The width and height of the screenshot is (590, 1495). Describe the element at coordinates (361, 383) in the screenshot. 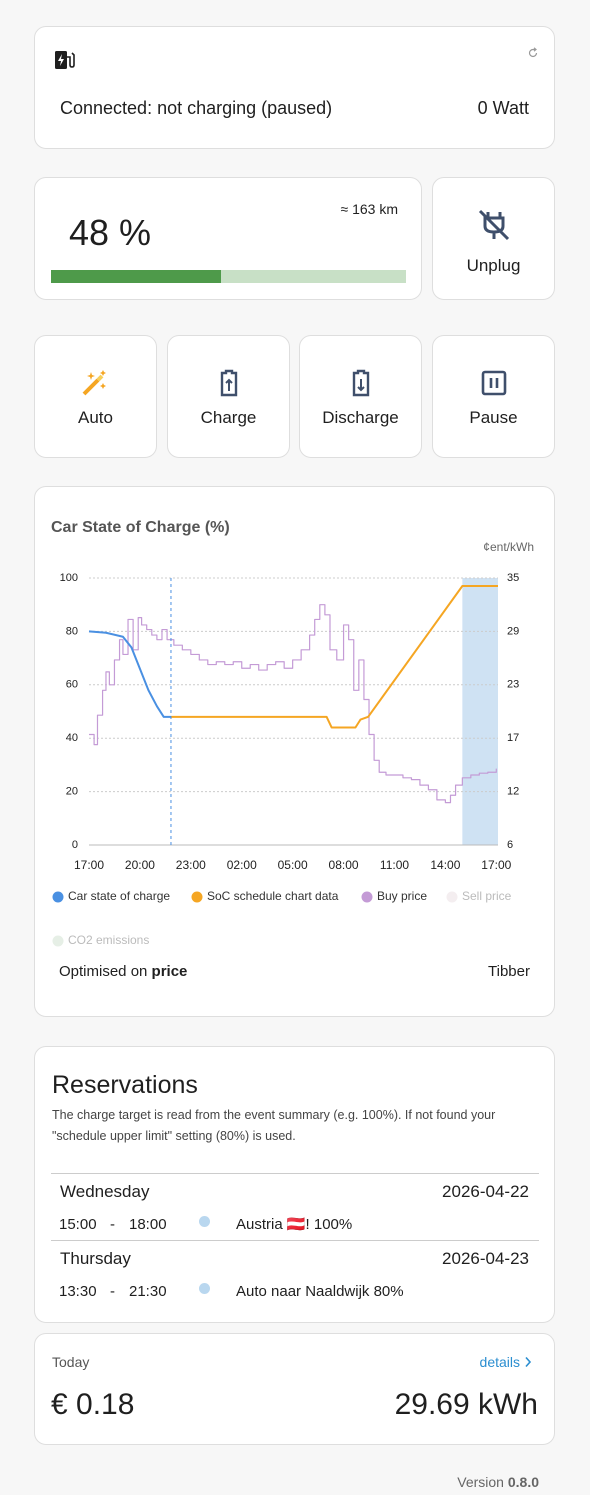

I see `discharge-icon` at that location.